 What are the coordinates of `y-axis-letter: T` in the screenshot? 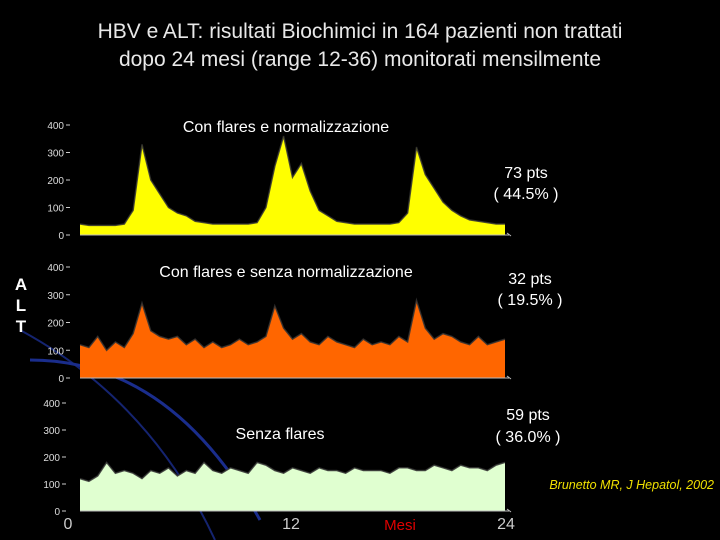 It's located at (21, 326).